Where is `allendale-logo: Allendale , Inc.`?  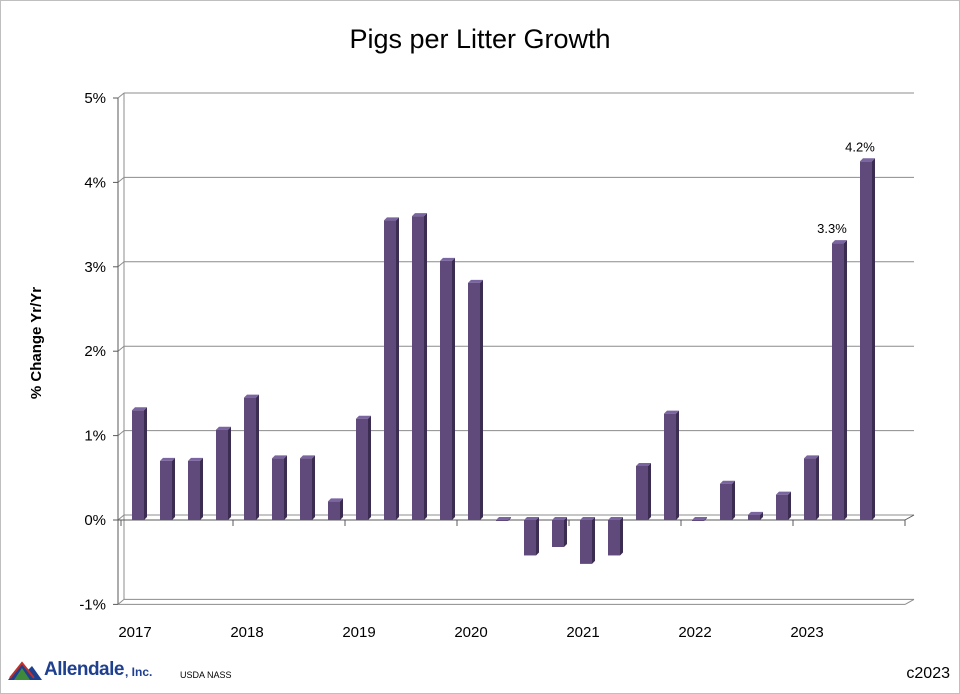 allendale-logo: Allendale , Inc. is located at coordinates (80, 670).